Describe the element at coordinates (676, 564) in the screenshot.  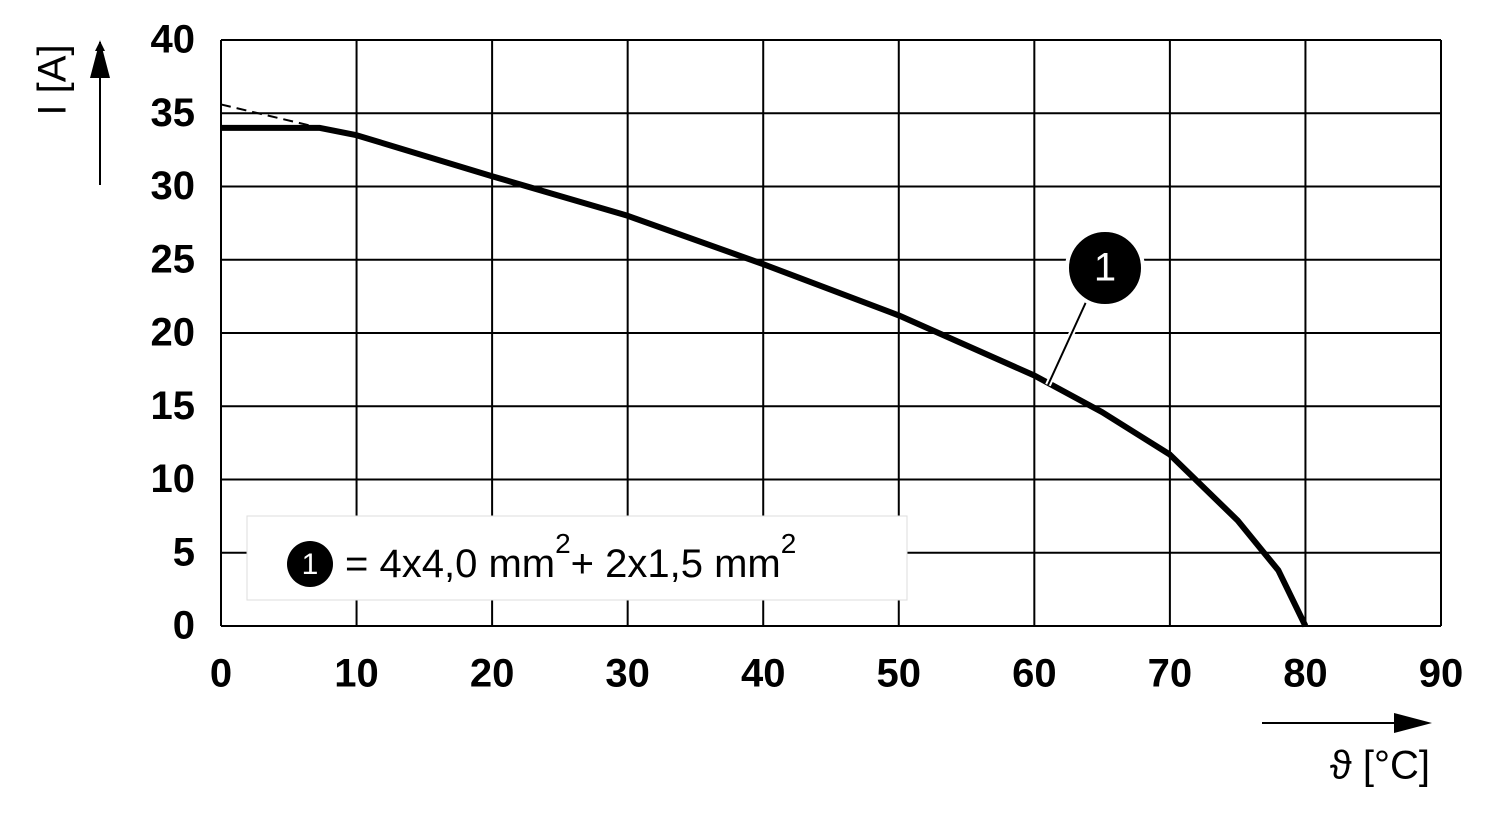
I see `legend-part: + 2x1,5 mm` at that location.